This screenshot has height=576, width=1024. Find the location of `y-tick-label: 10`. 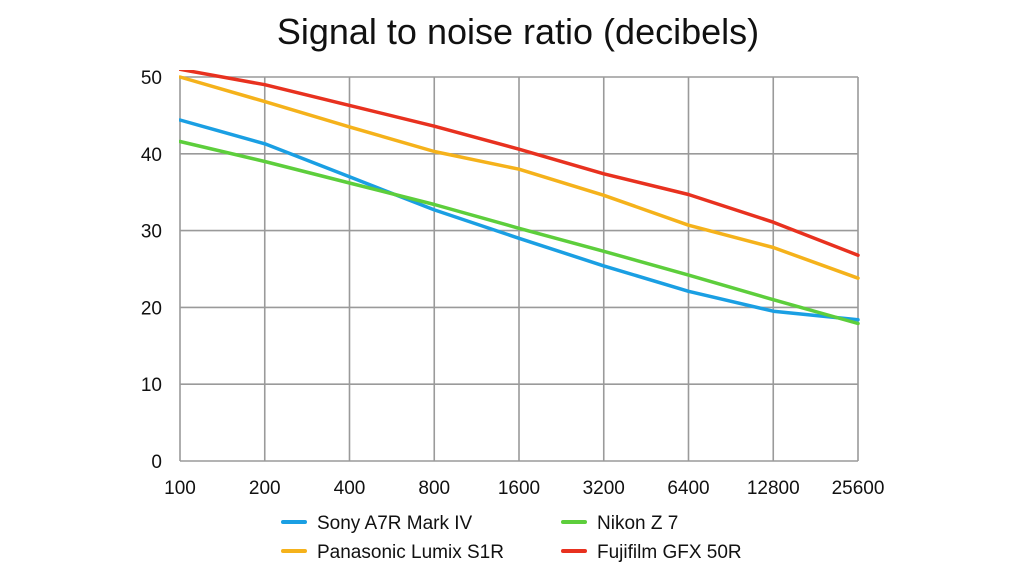

y-tick-label: 10 is located at coordinates (151, 385).